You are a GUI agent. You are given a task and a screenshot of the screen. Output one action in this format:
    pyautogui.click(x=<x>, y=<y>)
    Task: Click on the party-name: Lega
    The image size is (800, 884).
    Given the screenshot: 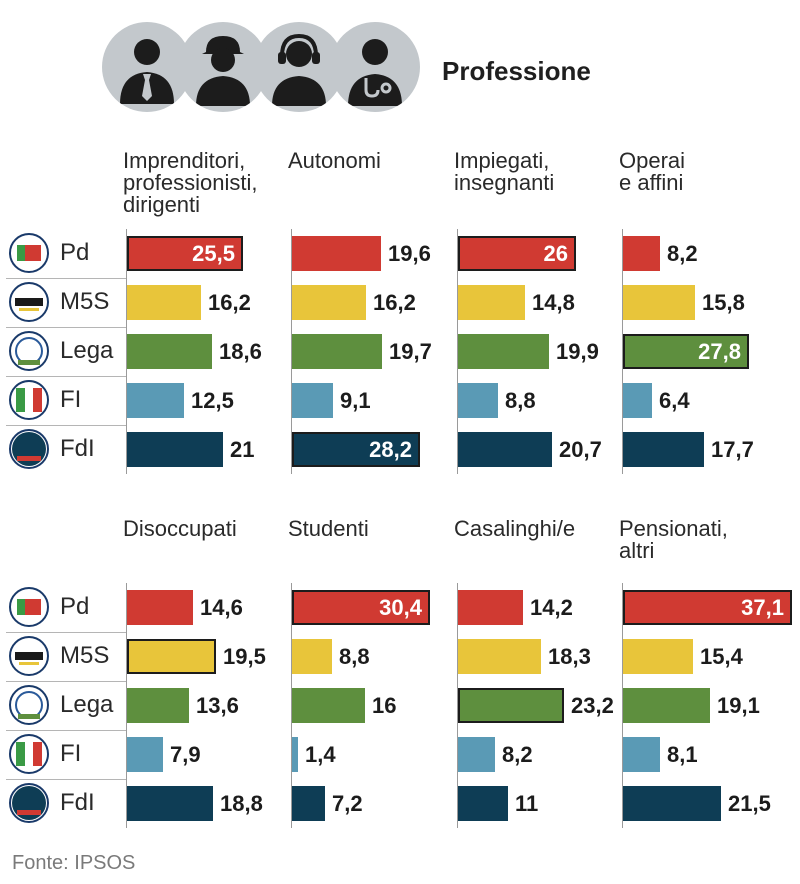 What is the action you would take?
    pyautogui.click(x=87, y=350)
    